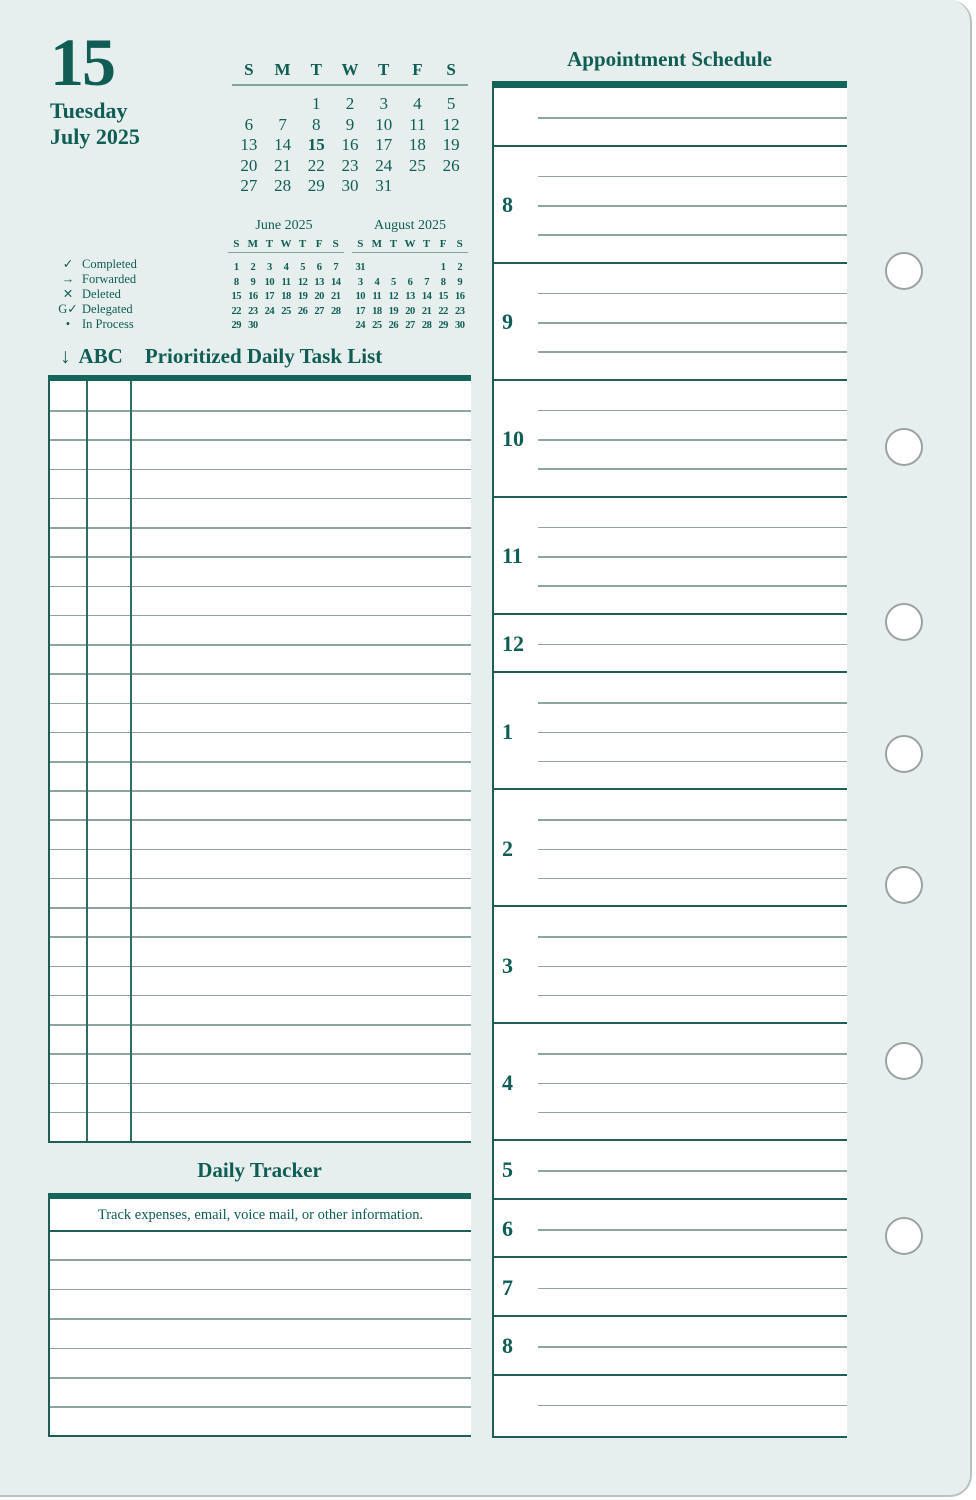 This screenshot has height=1500, width=976. I want to click on appointment-slot: 9, so click(670, 322).